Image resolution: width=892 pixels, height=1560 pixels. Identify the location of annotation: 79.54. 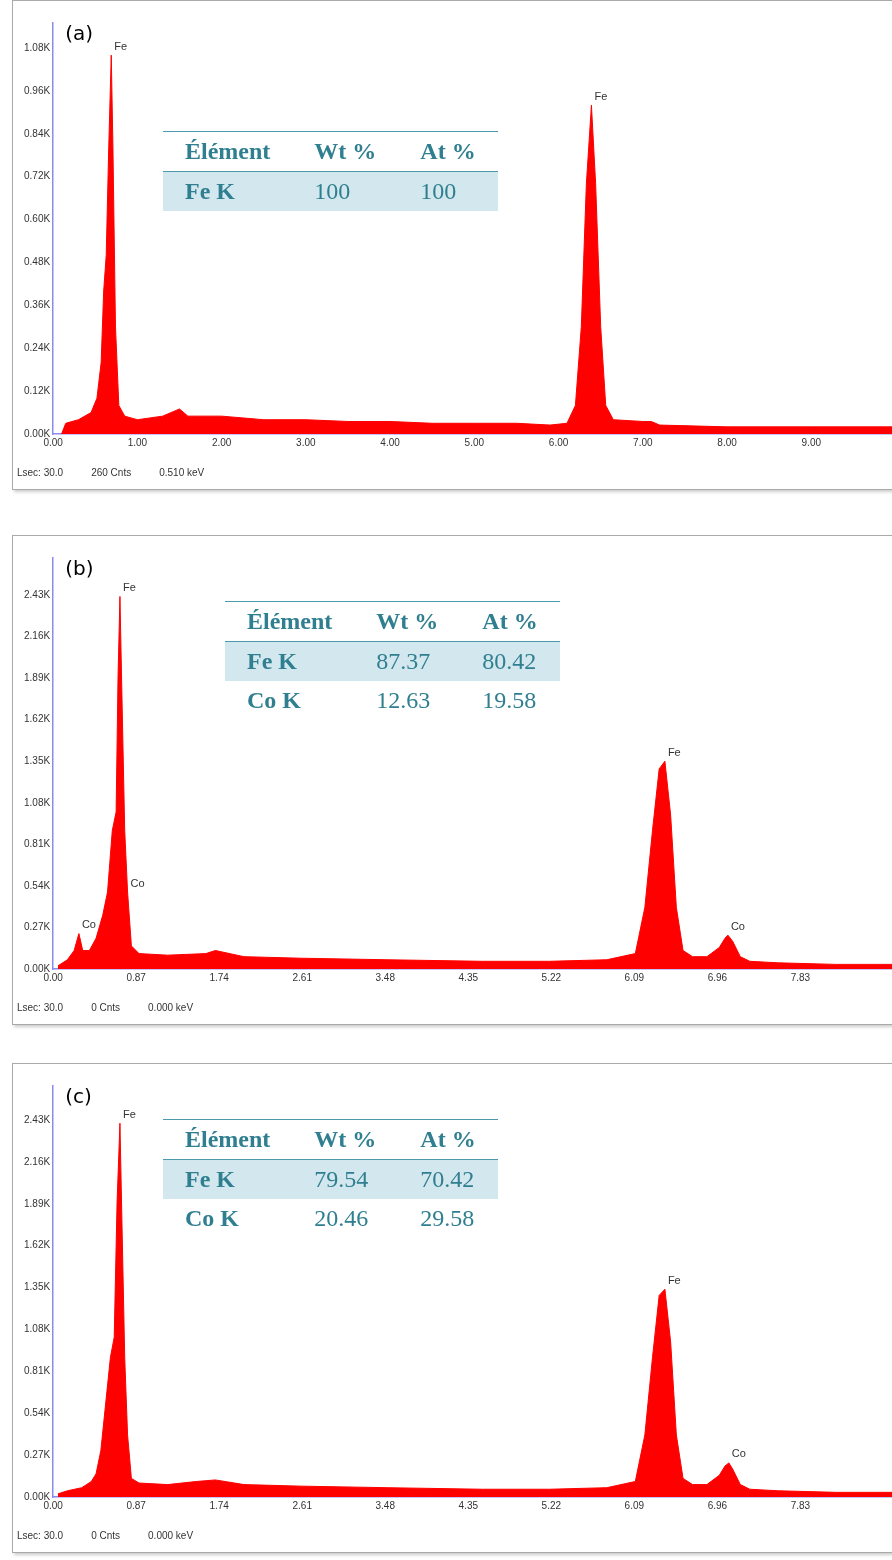
(345, 1179).